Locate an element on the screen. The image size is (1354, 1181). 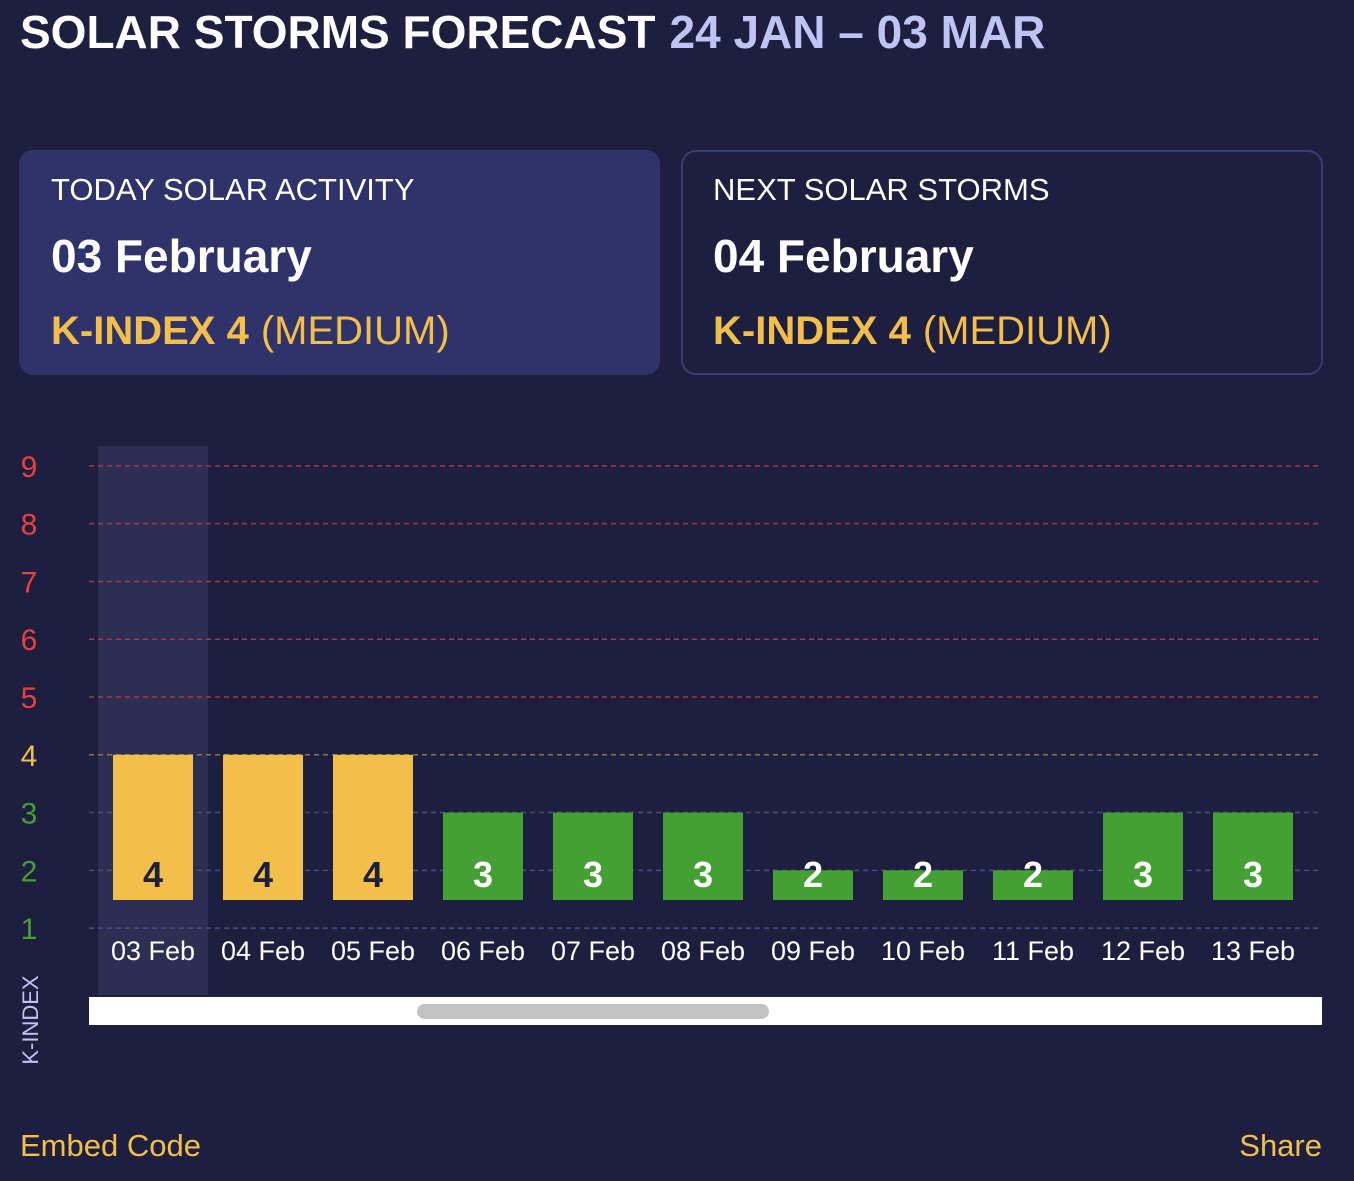
card-label: NEXT SOLAR STORMS is located at coordinates (881, 189).